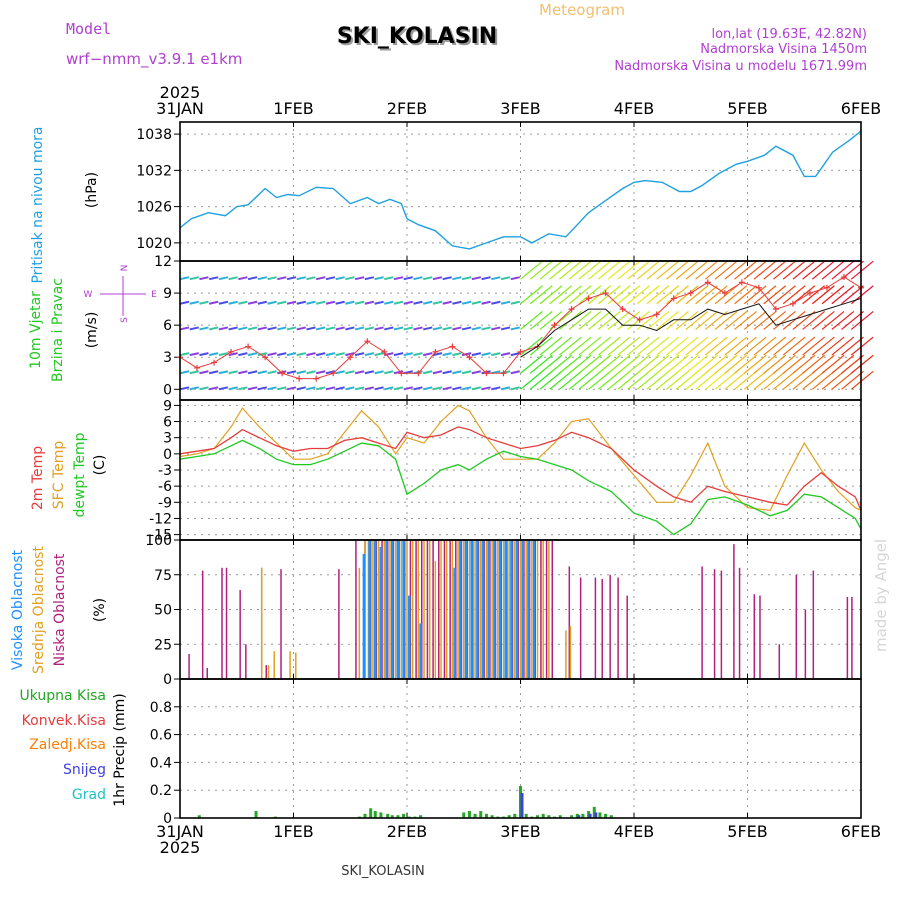 The width and height of the screenshot is (900, 900). Describe the element at coordinates (165, 503) in the screenshot. I see `ytick-label: -9` at that location.